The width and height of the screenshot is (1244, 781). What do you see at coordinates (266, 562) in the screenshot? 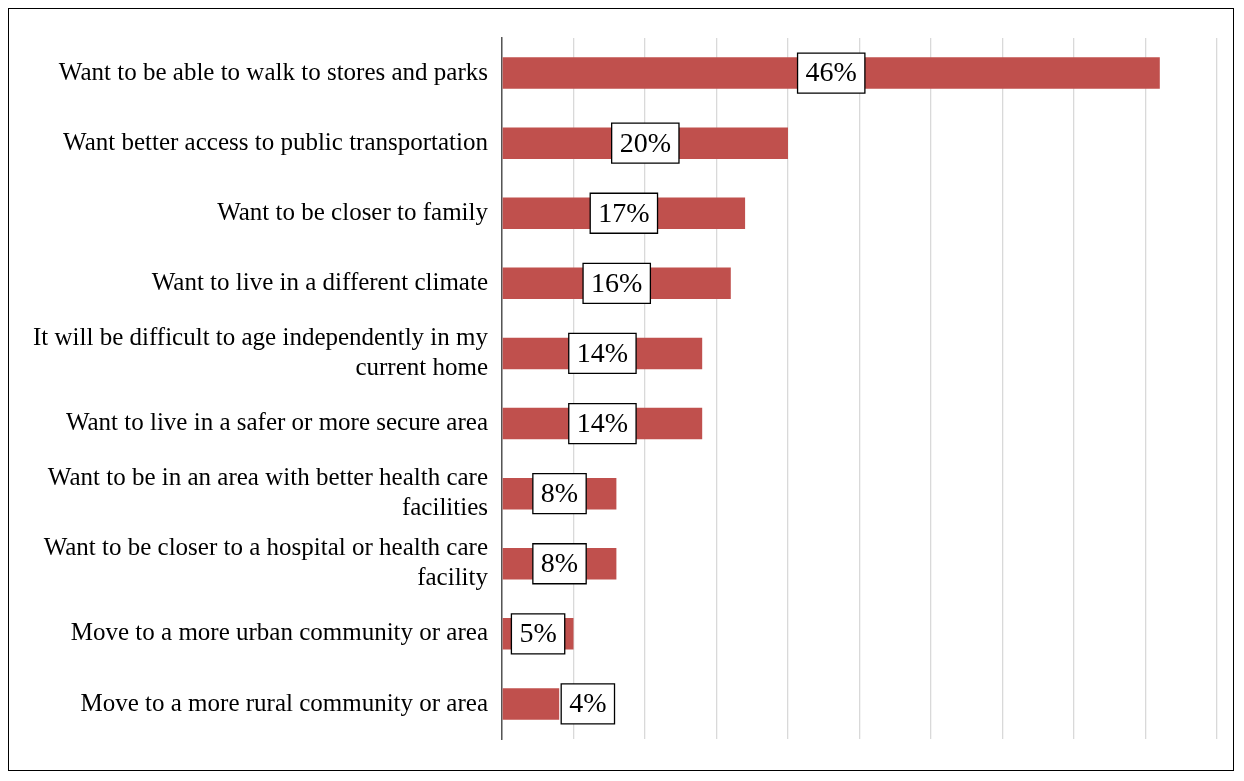
I see `y-tick-label: Want to be closer to a hospital or health care facility` at bounding box center [266, 562].